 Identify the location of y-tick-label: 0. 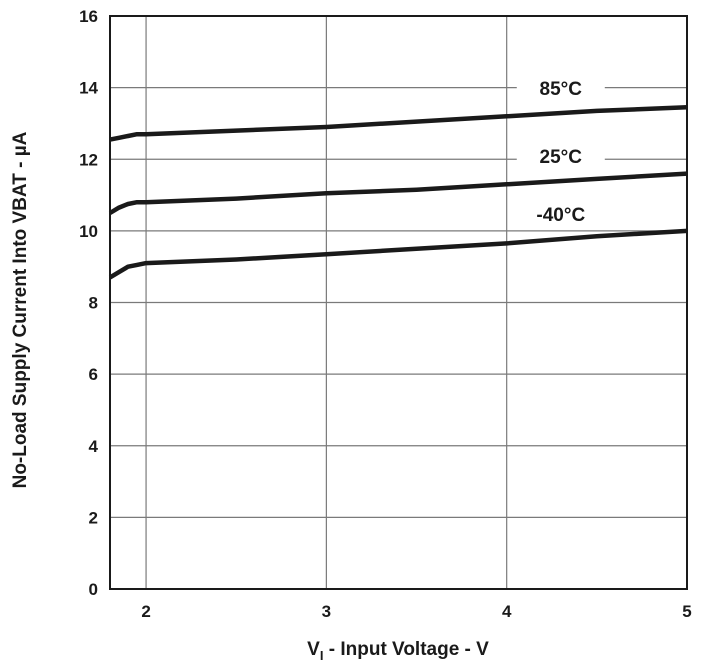
(93, 589).